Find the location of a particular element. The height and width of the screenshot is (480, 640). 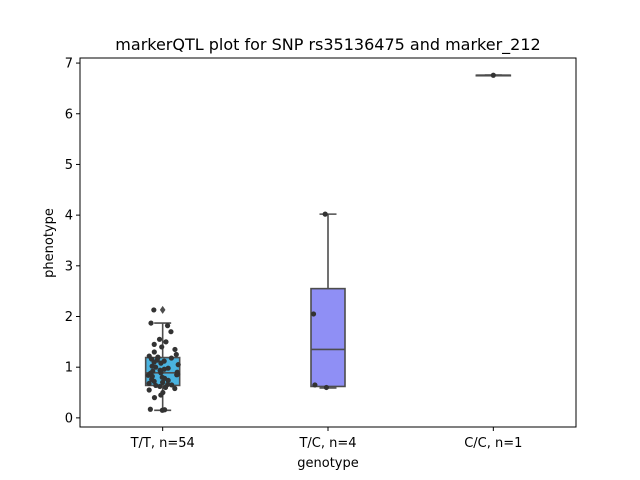

y-tick-label: 7 is located at coordinates (69, 64).